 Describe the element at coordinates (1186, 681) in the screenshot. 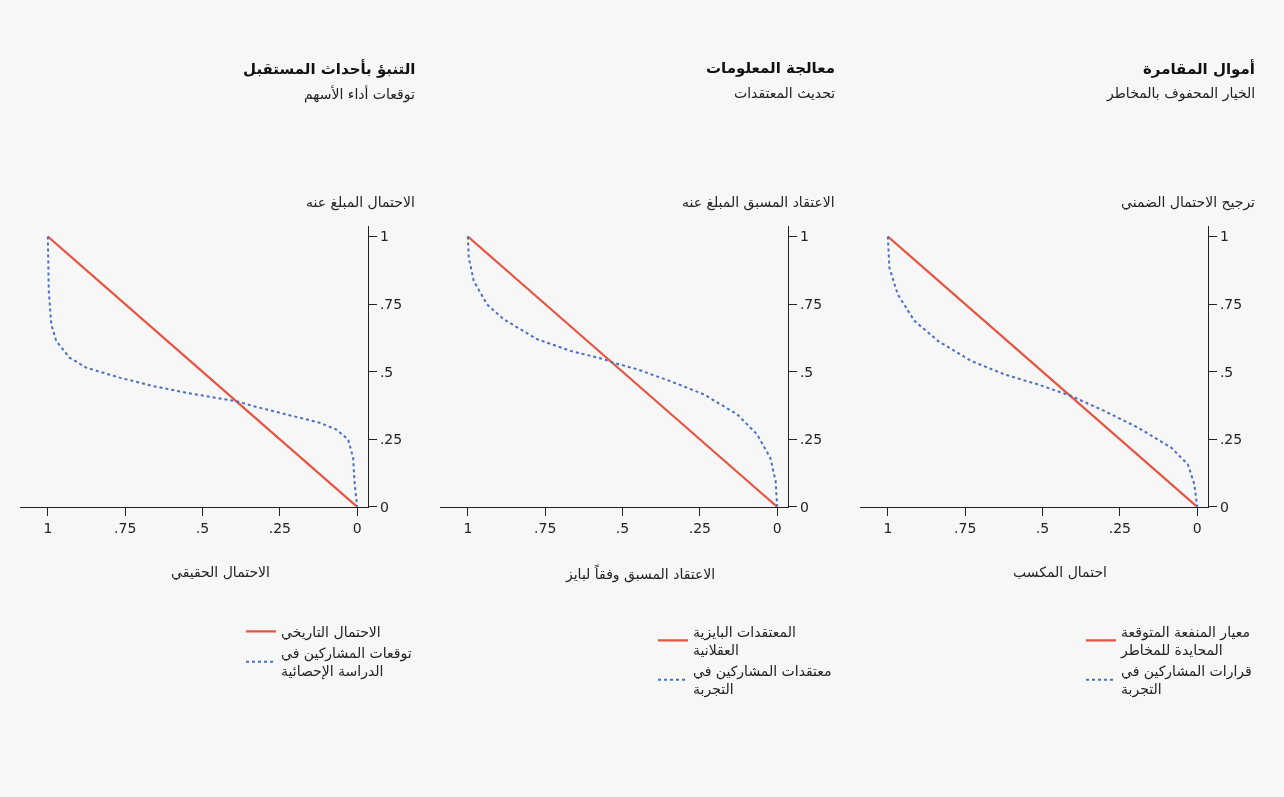

I see `legend-label: قرارات المشاركين في التجربة` at that location.